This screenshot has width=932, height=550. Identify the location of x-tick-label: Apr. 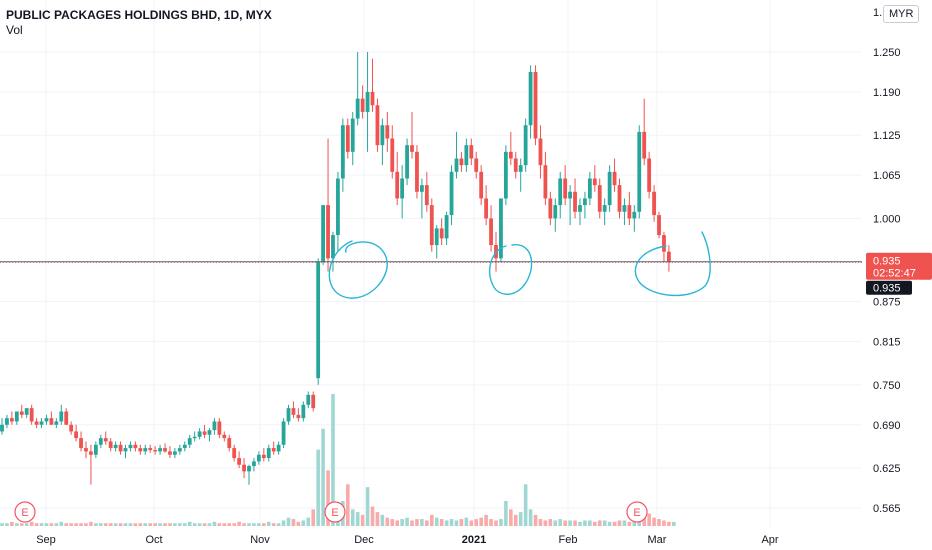
(769, 540).